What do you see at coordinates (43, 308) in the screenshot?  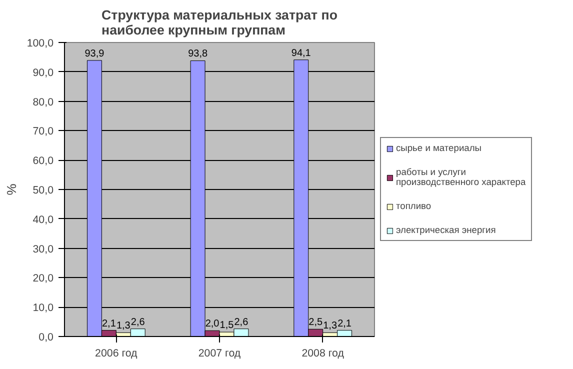 I see `y-tick-label: 10,0` at bounding box center [43, 308].